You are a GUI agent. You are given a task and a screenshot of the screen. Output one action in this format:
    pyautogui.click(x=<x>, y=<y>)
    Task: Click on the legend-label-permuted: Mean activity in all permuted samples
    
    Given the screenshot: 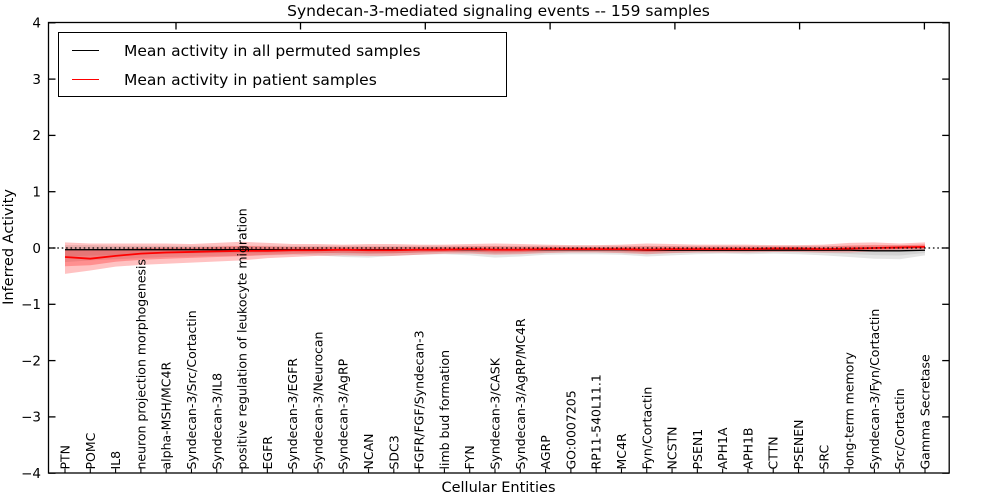 What is the action you would take?
    pyautogui.click(x=272, y=50)
    